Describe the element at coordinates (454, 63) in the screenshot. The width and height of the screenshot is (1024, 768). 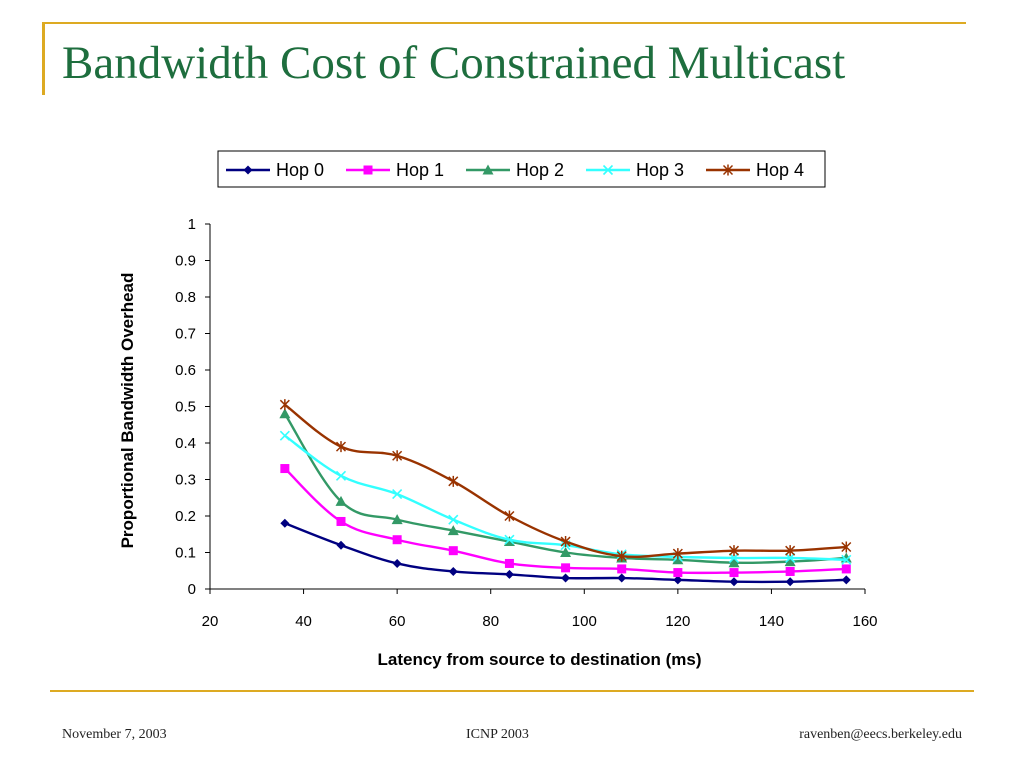
I see `slide-title: Bandwidth Cost of Constrained Multicast` at that location.